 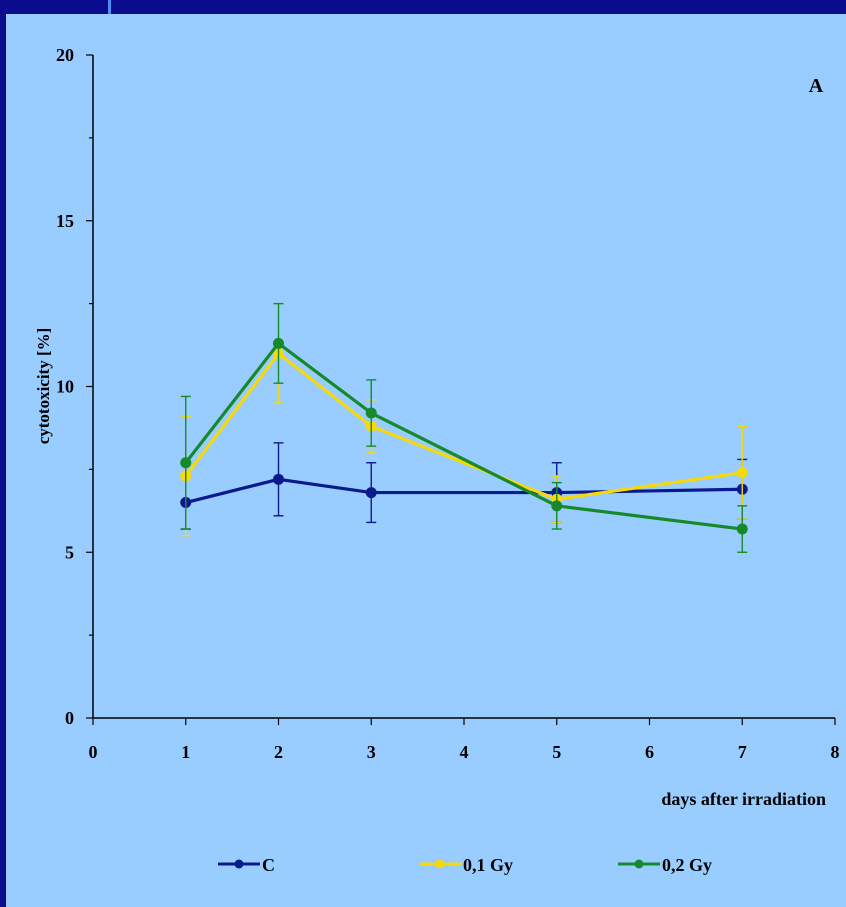 I want to click on x-tick-label: 4, so click(x=464, y=752).